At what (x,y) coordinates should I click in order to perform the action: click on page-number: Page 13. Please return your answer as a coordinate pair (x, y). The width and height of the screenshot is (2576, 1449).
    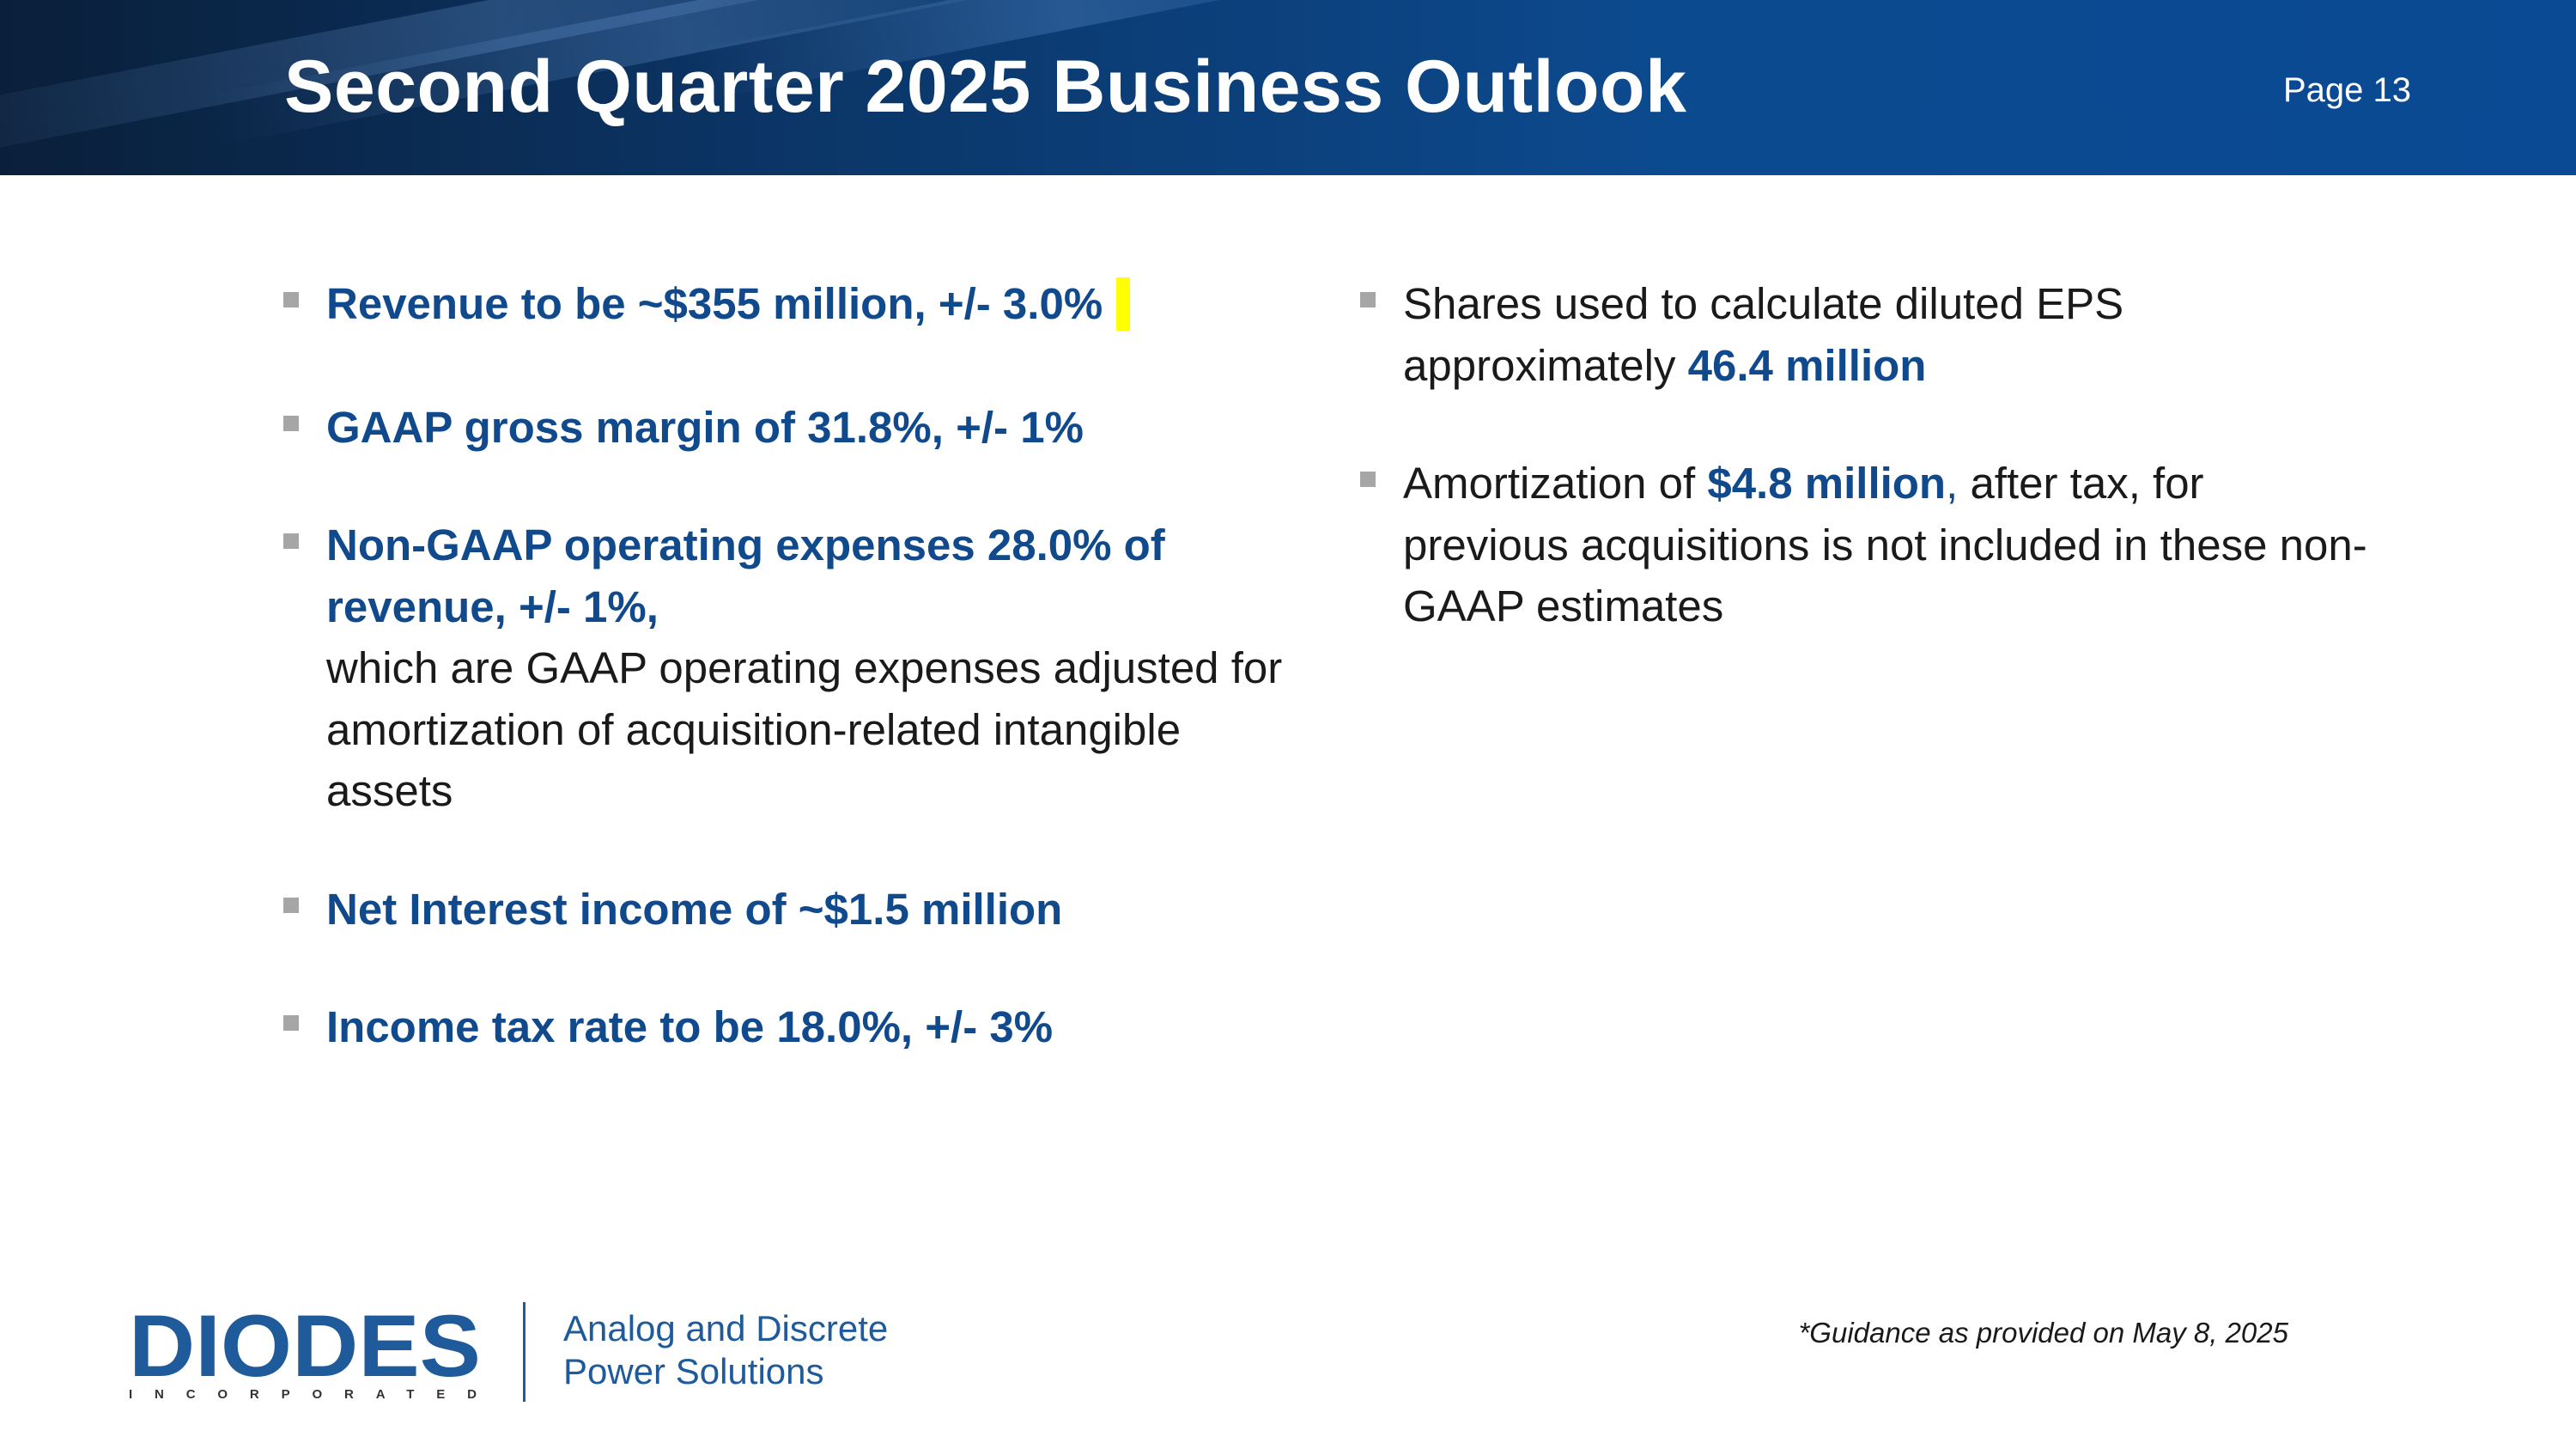
    Looking at the image, I should click on (2346, 90).